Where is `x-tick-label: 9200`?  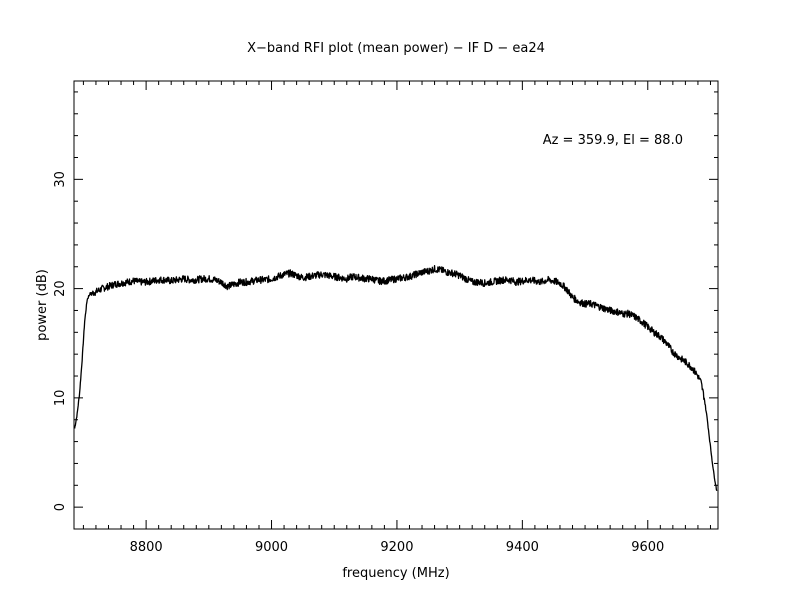
x-tick-label: 9200 is located at coordinates (396, 547).